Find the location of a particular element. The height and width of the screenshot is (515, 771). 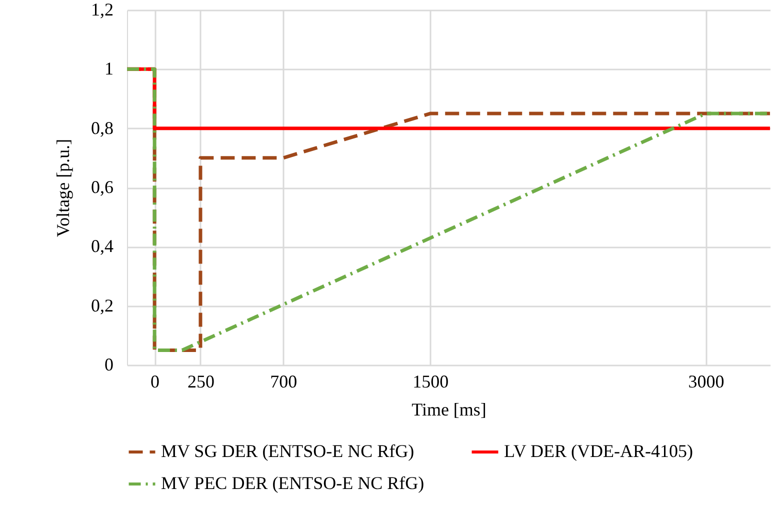

x-tick-label: 0 is located at coordinates (155, 382).